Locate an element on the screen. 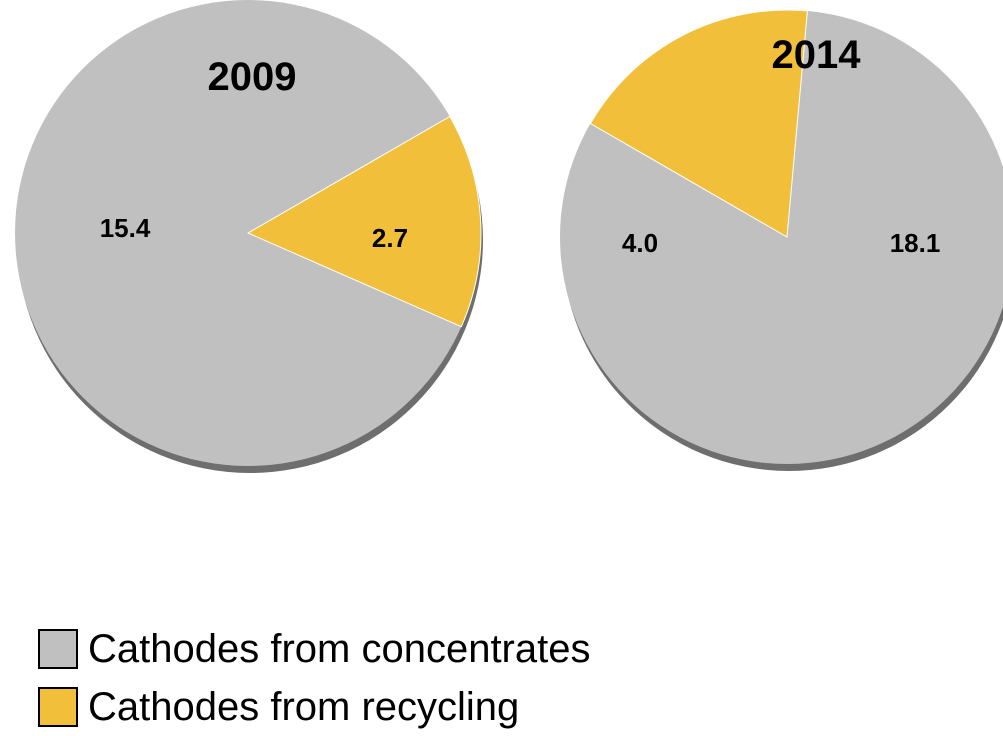 The width and height of the screenshot is (1003, 736). legend-item-concentrates: Cathodes from concentrates is located at coordinates (314, 649).